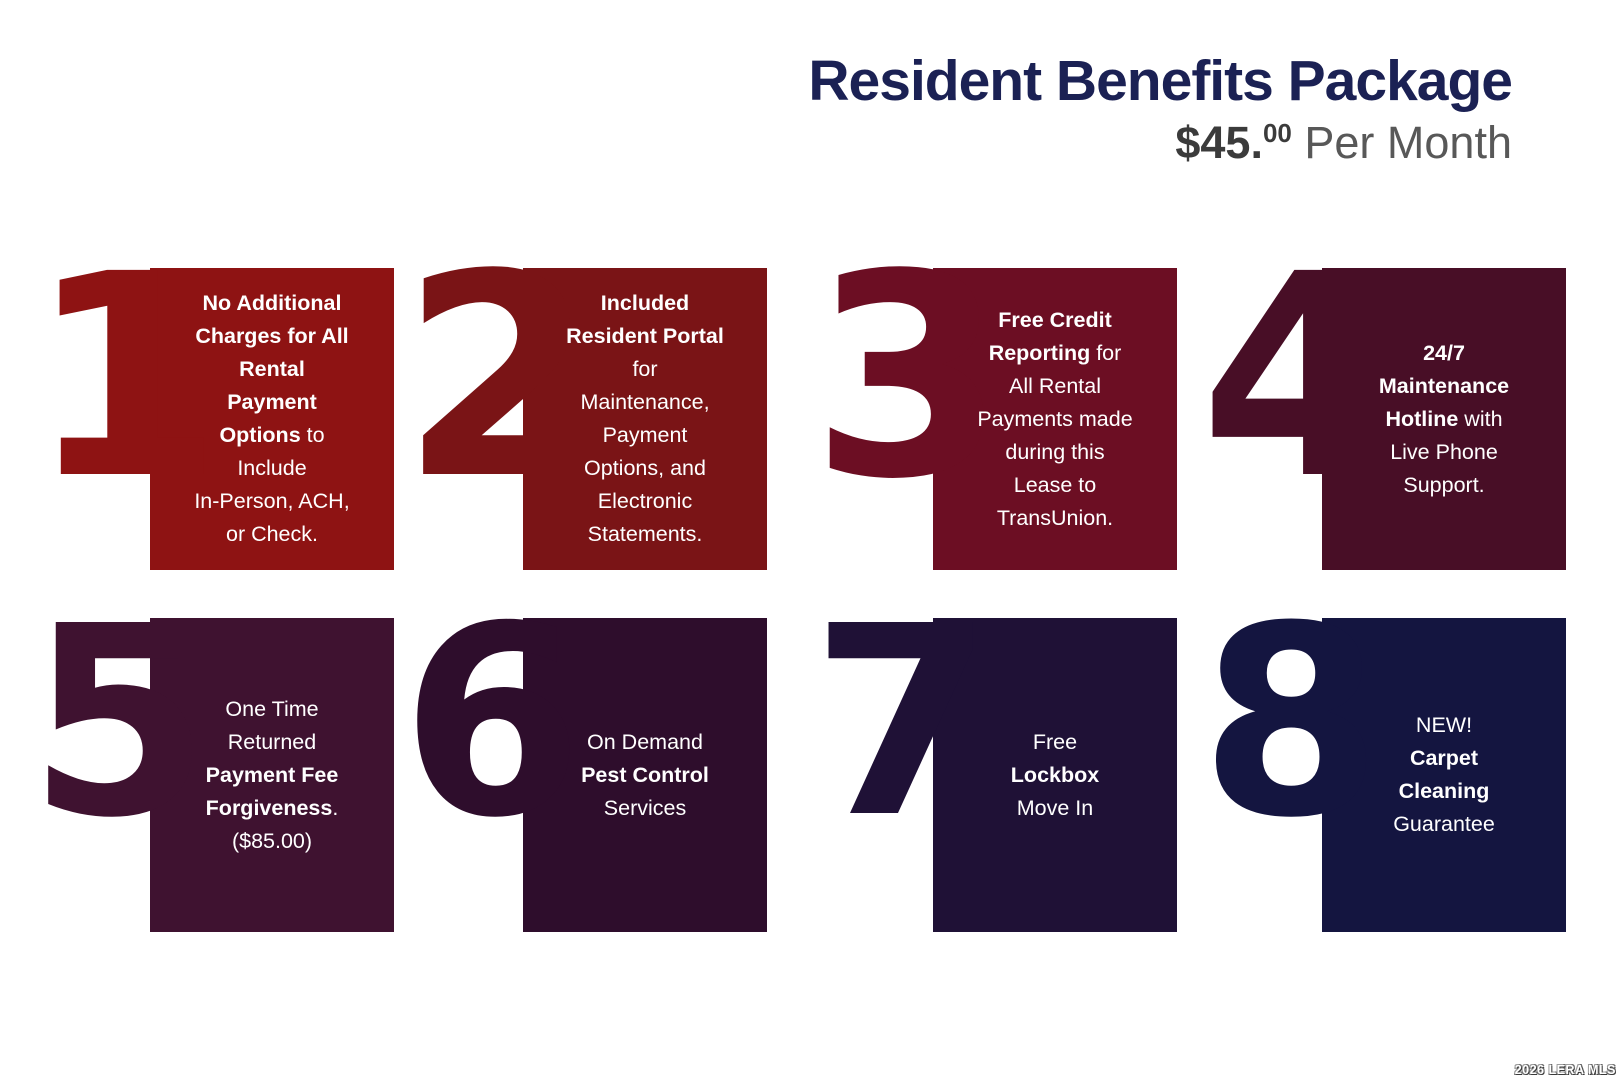 Image resolution: width=1619 pixels, height=1080 pixels. Describe the element at coordinates (125, 378) in the screenshot. I see `card-number: 1` at that location.